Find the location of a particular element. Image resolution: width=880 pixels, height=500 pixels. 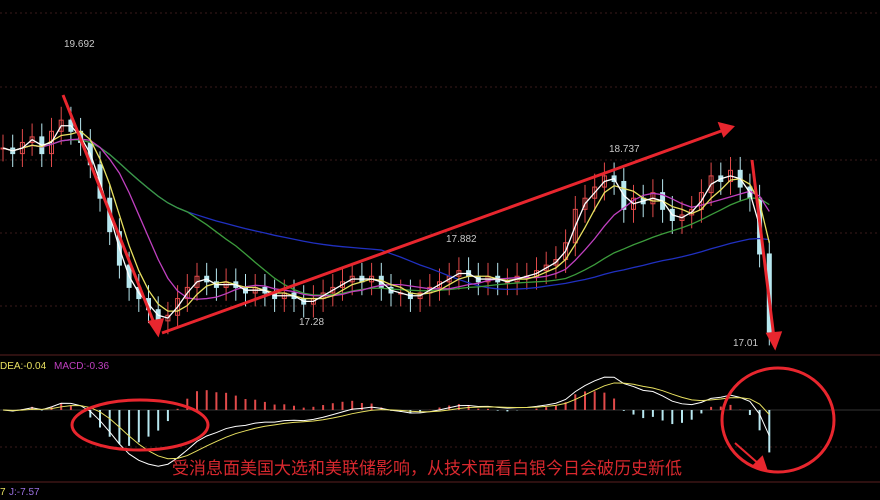

label-low-last: 17.01 is located at coordinates (745, 343).